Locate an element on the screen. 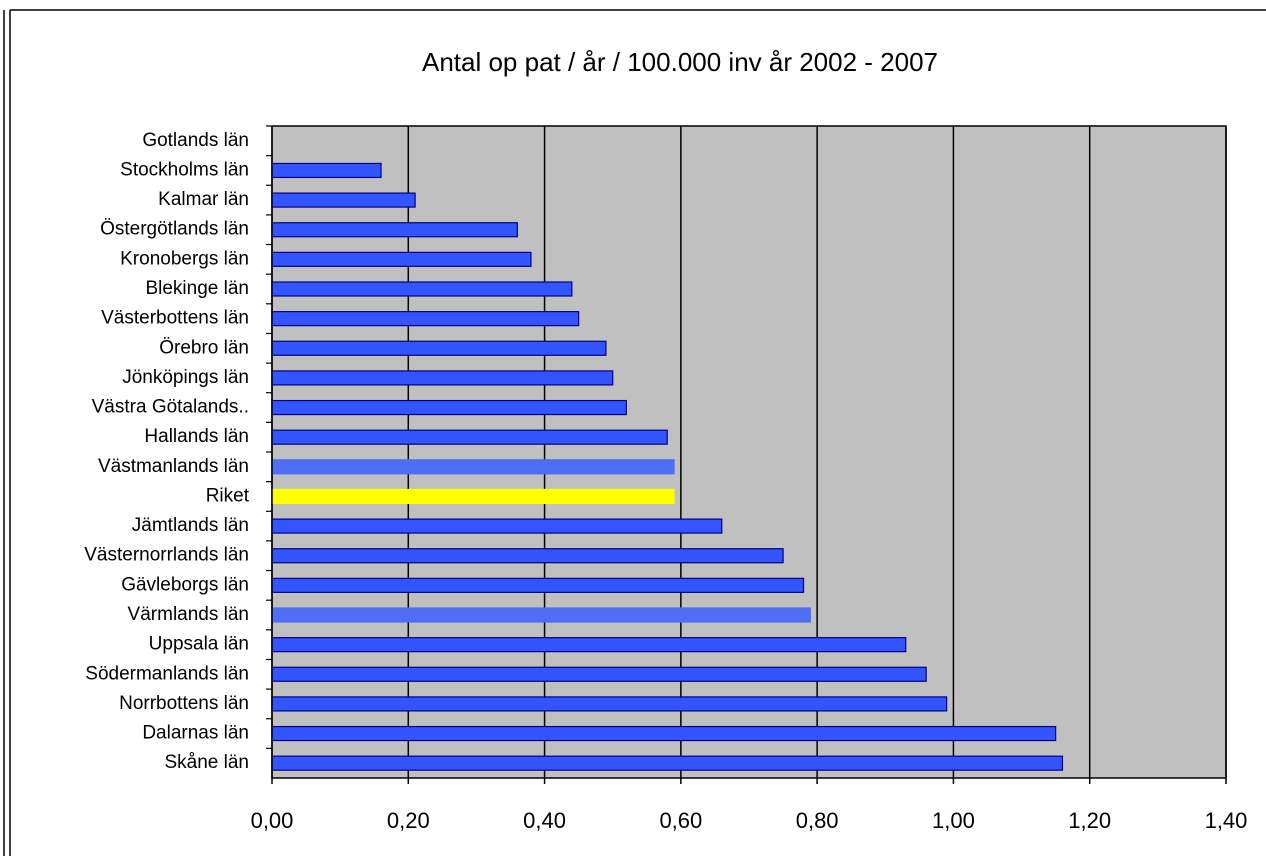  y-tick-label: Västra Götalands.. is located at coordinates (170, 407).